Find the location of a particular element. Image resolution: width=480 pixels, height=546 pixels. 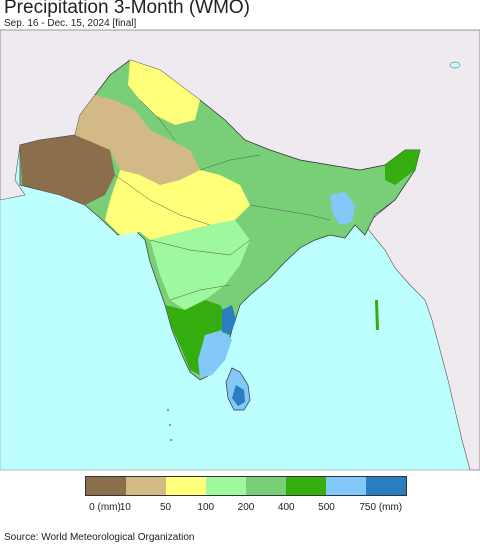

region-yellow-north is located at coordinates (164, 92).